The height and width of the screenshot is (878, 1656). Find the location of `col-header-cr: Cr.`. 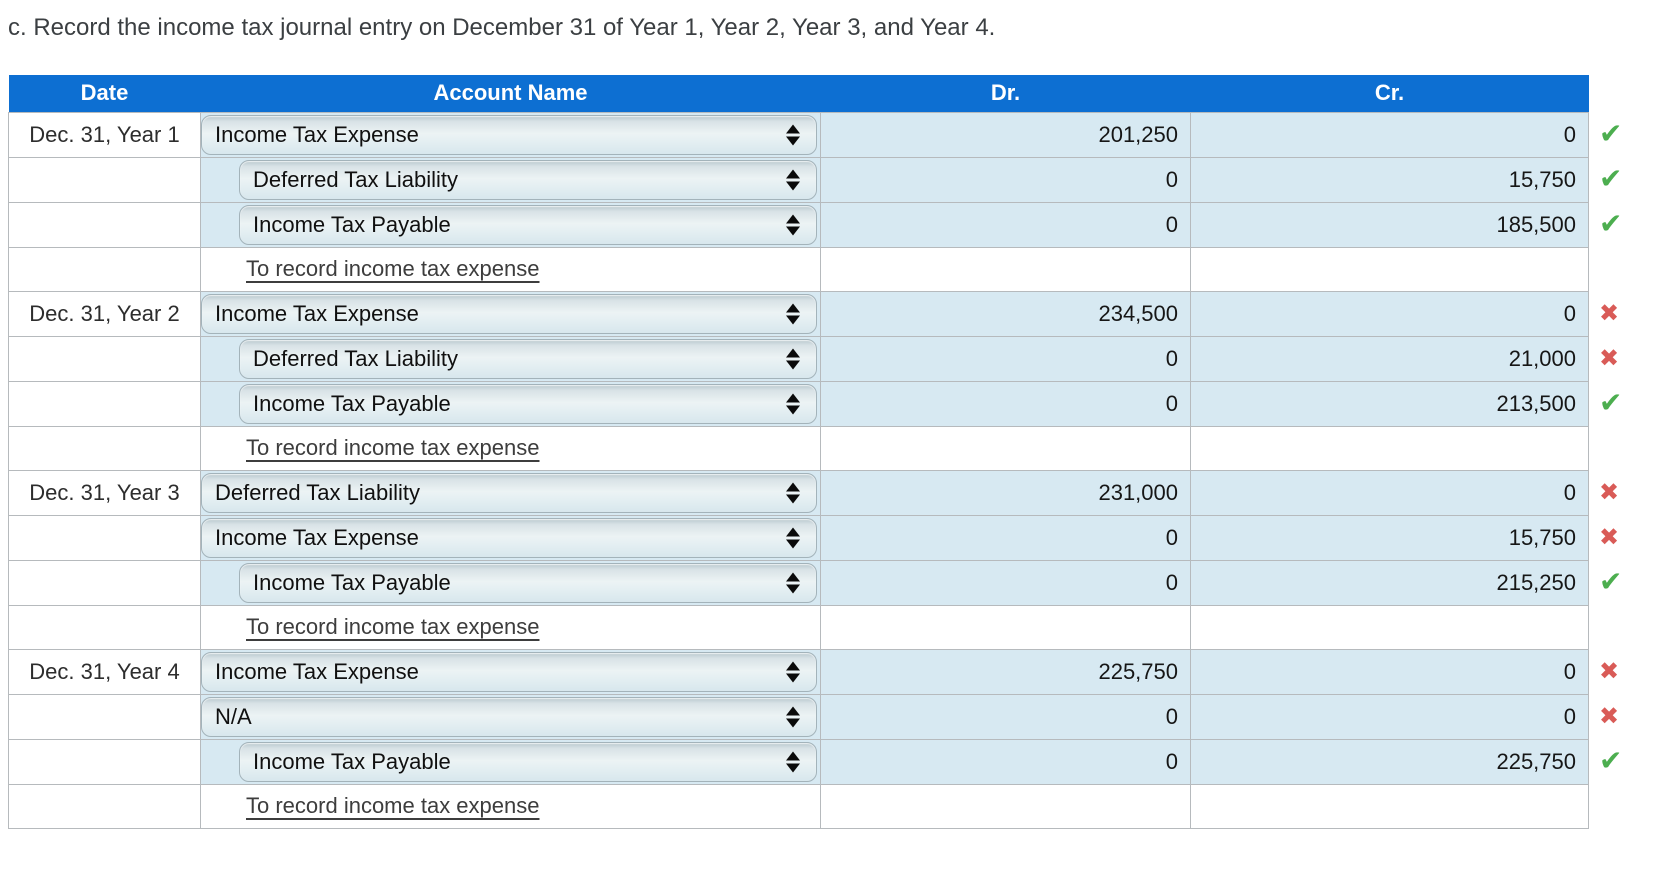

col-header-cr: Cr. is located at coordinates (1389, 93).